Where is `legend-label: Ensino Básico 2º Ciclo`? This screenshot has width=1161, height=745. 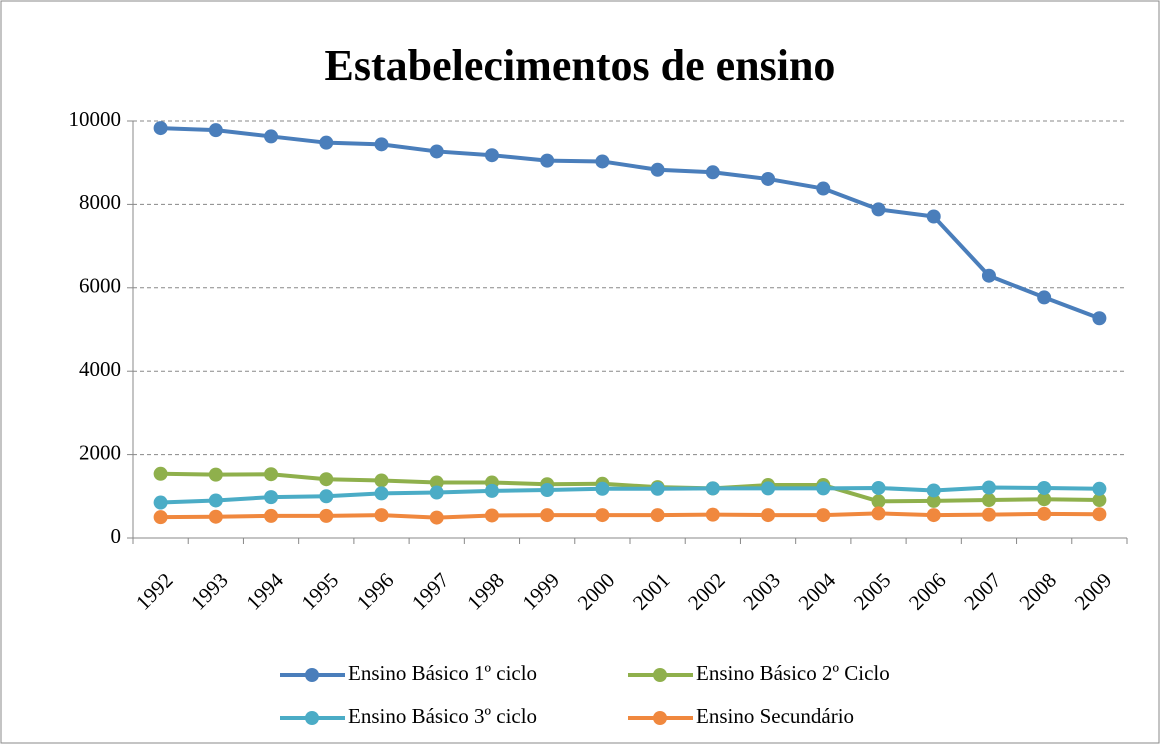 legend-label: Ensino Básico 2º Ciclo is located at coordinates (793, 673).